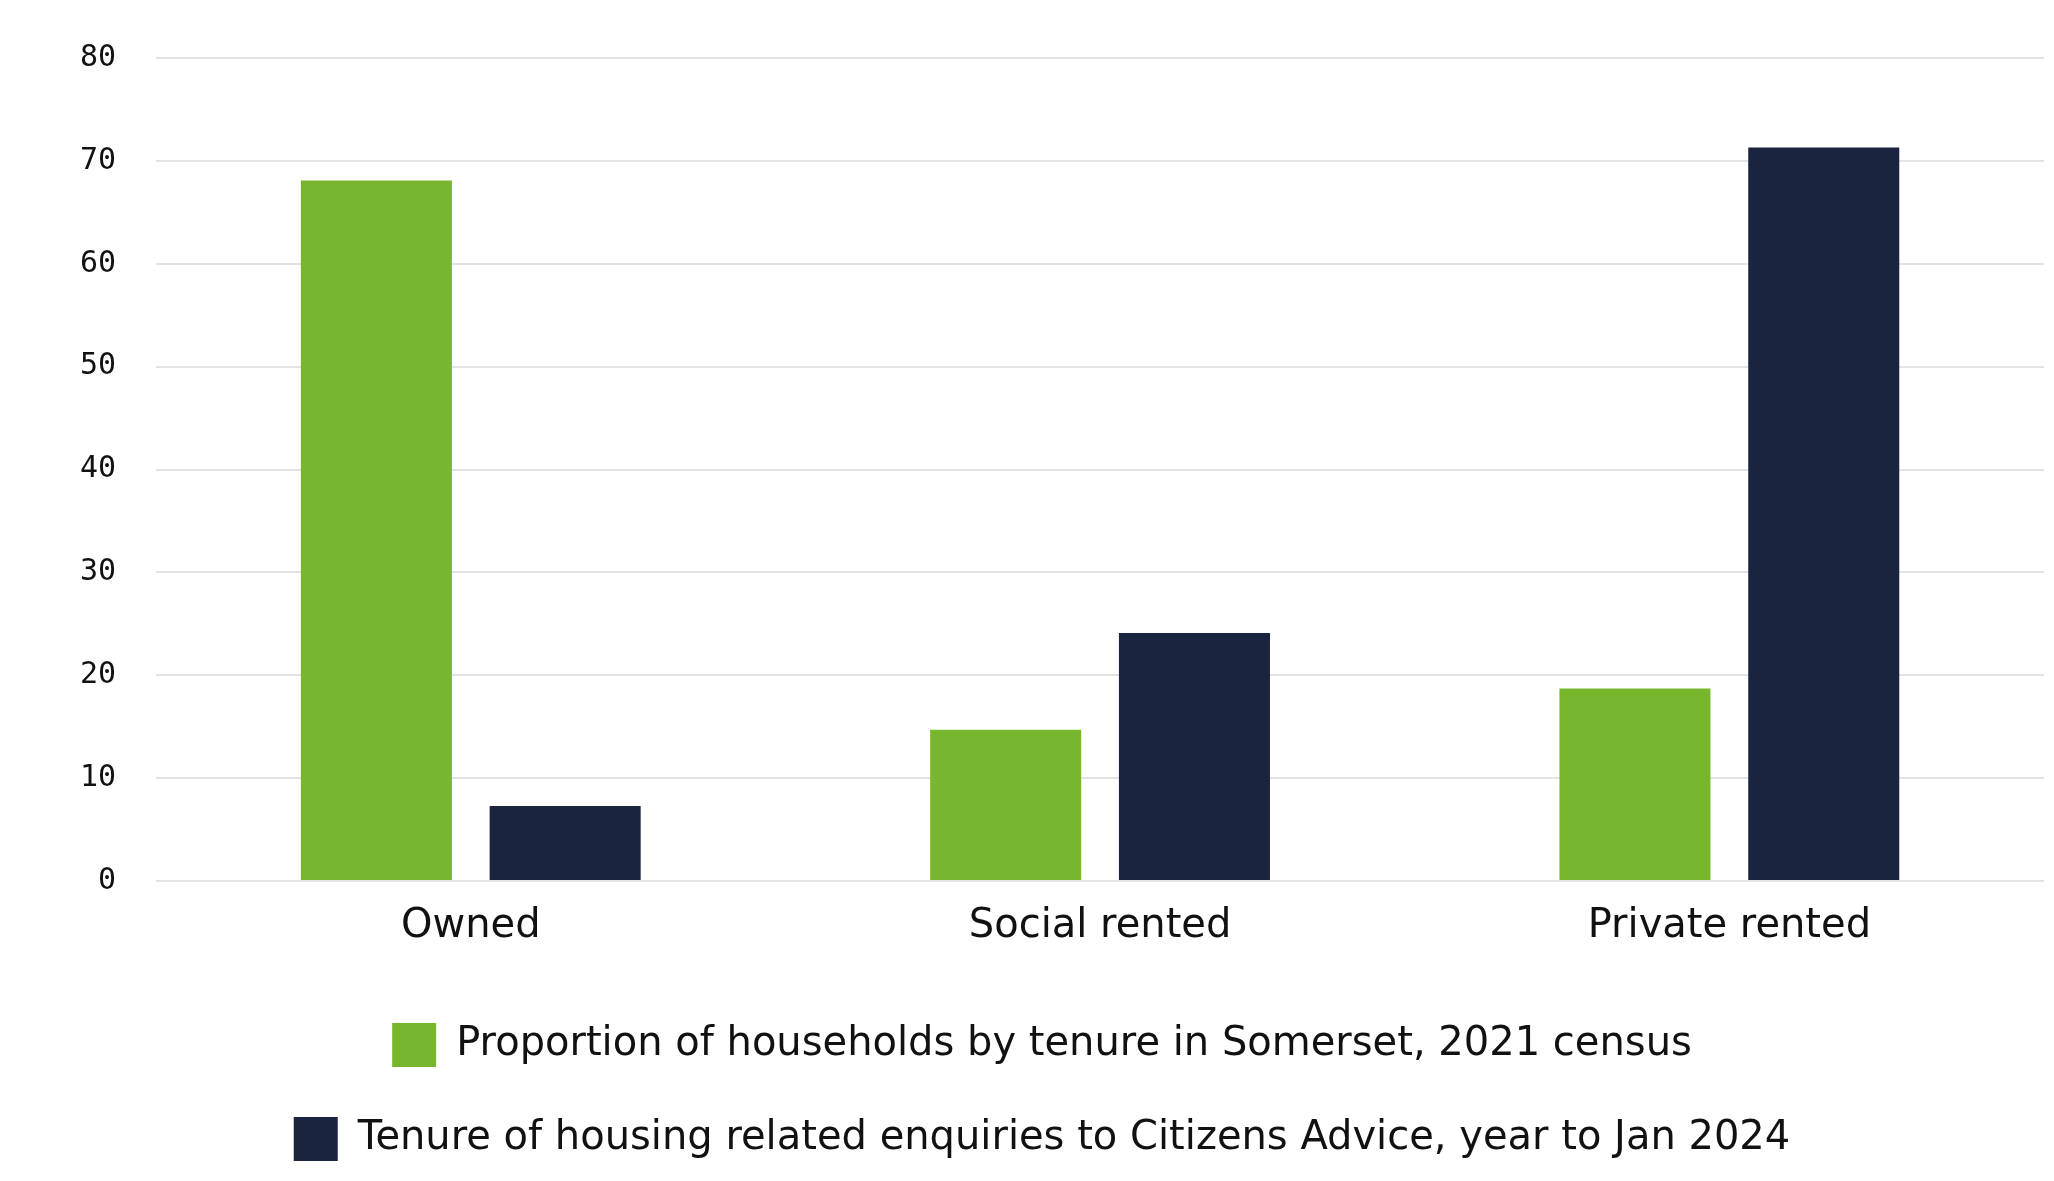 The height and width of the screenshot is (1181, 2054). What do you see at coordinates (98, 364) in the screenshot?
I see `y-tick-label: 50` at bounding box center [98, 364].